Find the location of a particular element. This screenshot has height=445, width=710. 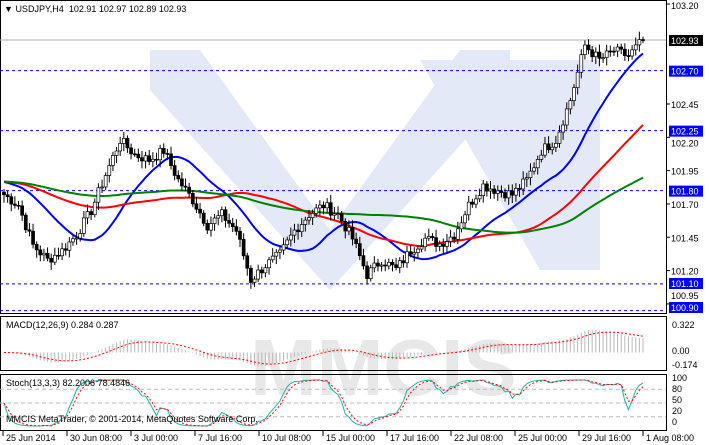

symbol-header: ▼ USDJPY,H4 102.91 102.97 102.89 102.93 is located at coordinates (95, 9).